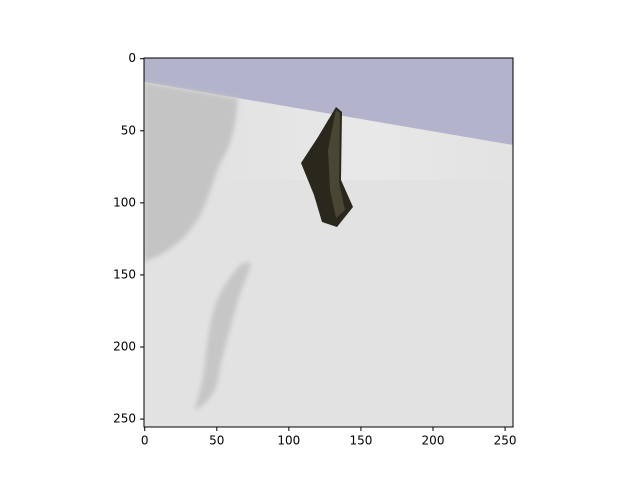  Describe the element at coordinates (124, 347) in the screenshot. I see `y-tick-label: 200` at that location.